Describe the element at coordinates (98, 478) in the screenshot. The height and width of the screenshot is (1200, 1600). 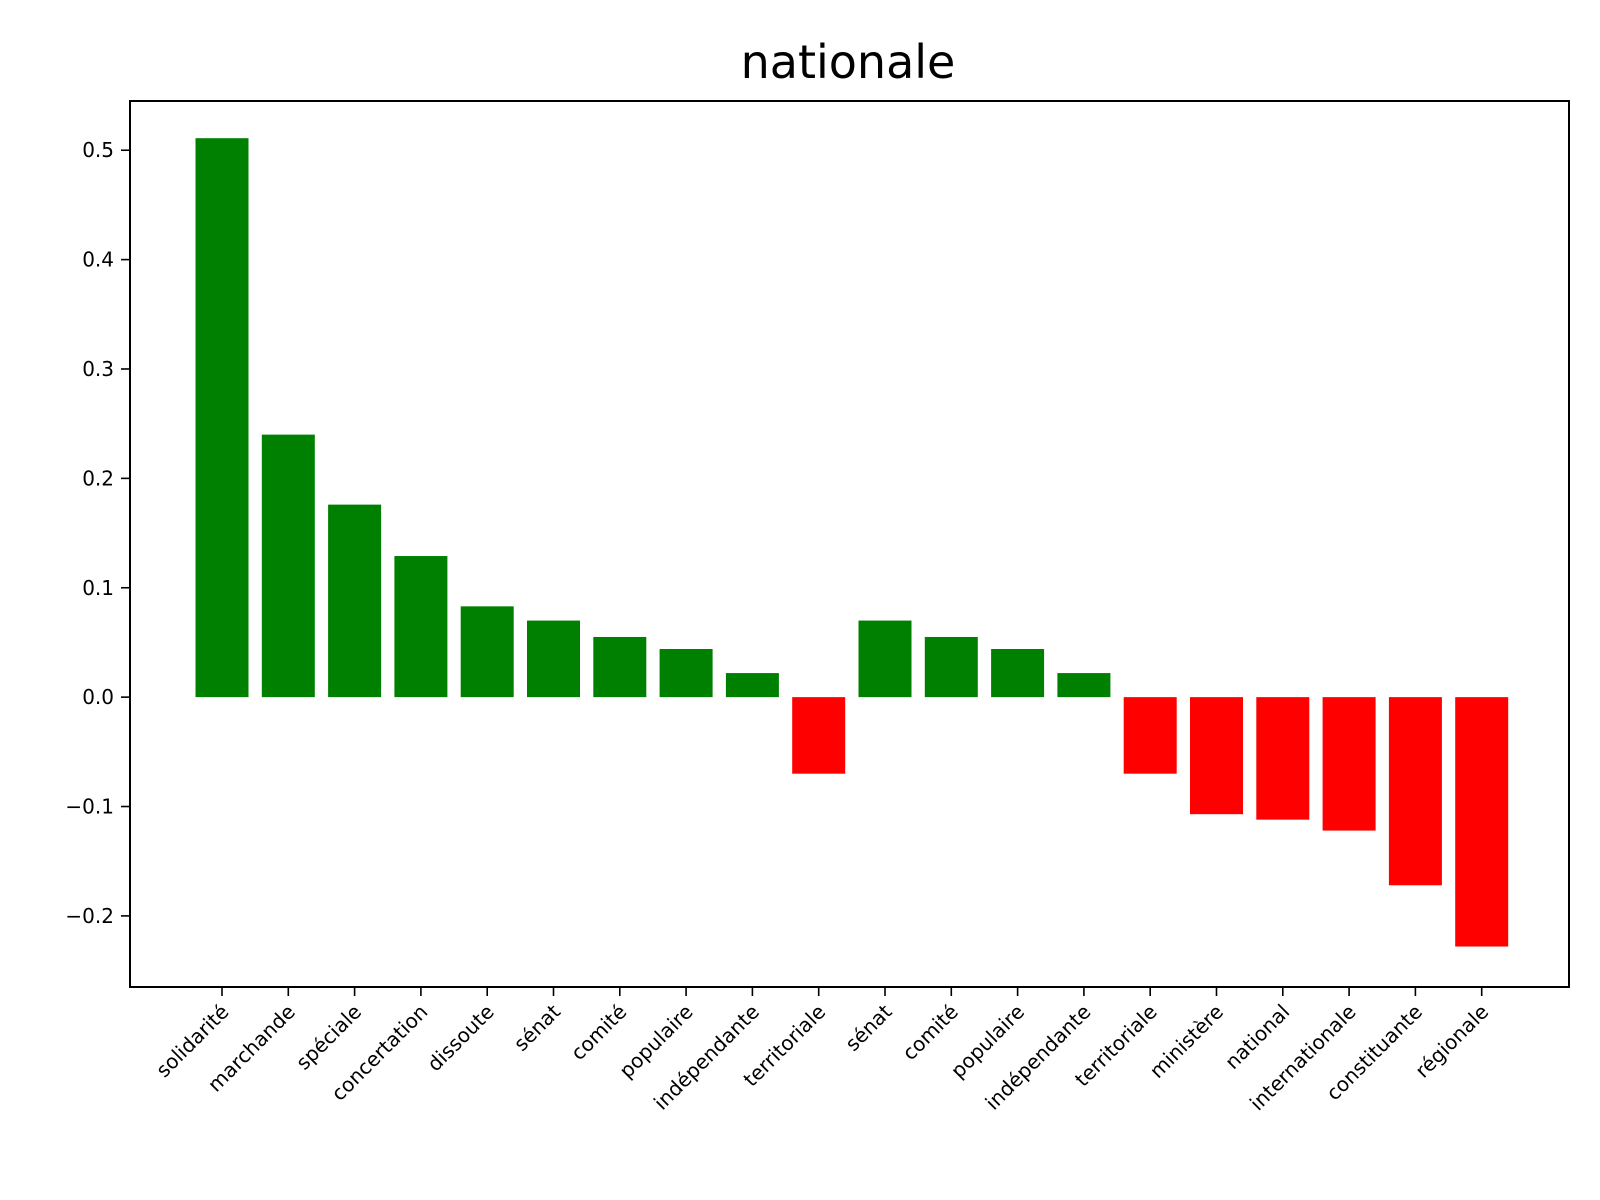
I see `y-tick-label-4: 0.2` at that location.